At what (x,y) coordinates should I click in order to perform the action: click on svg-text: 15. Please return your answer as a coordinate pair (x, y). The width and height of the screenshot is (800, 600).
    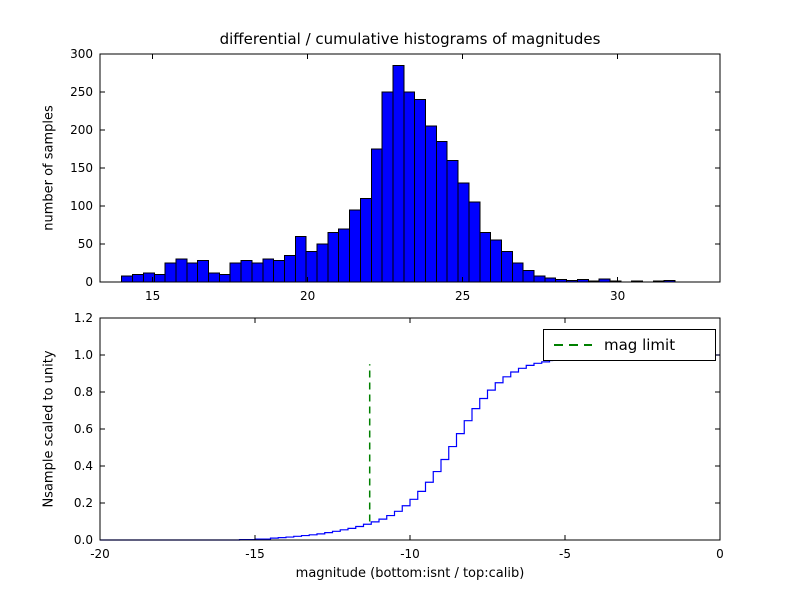
    Looking at the image, I should click on (152, 296).